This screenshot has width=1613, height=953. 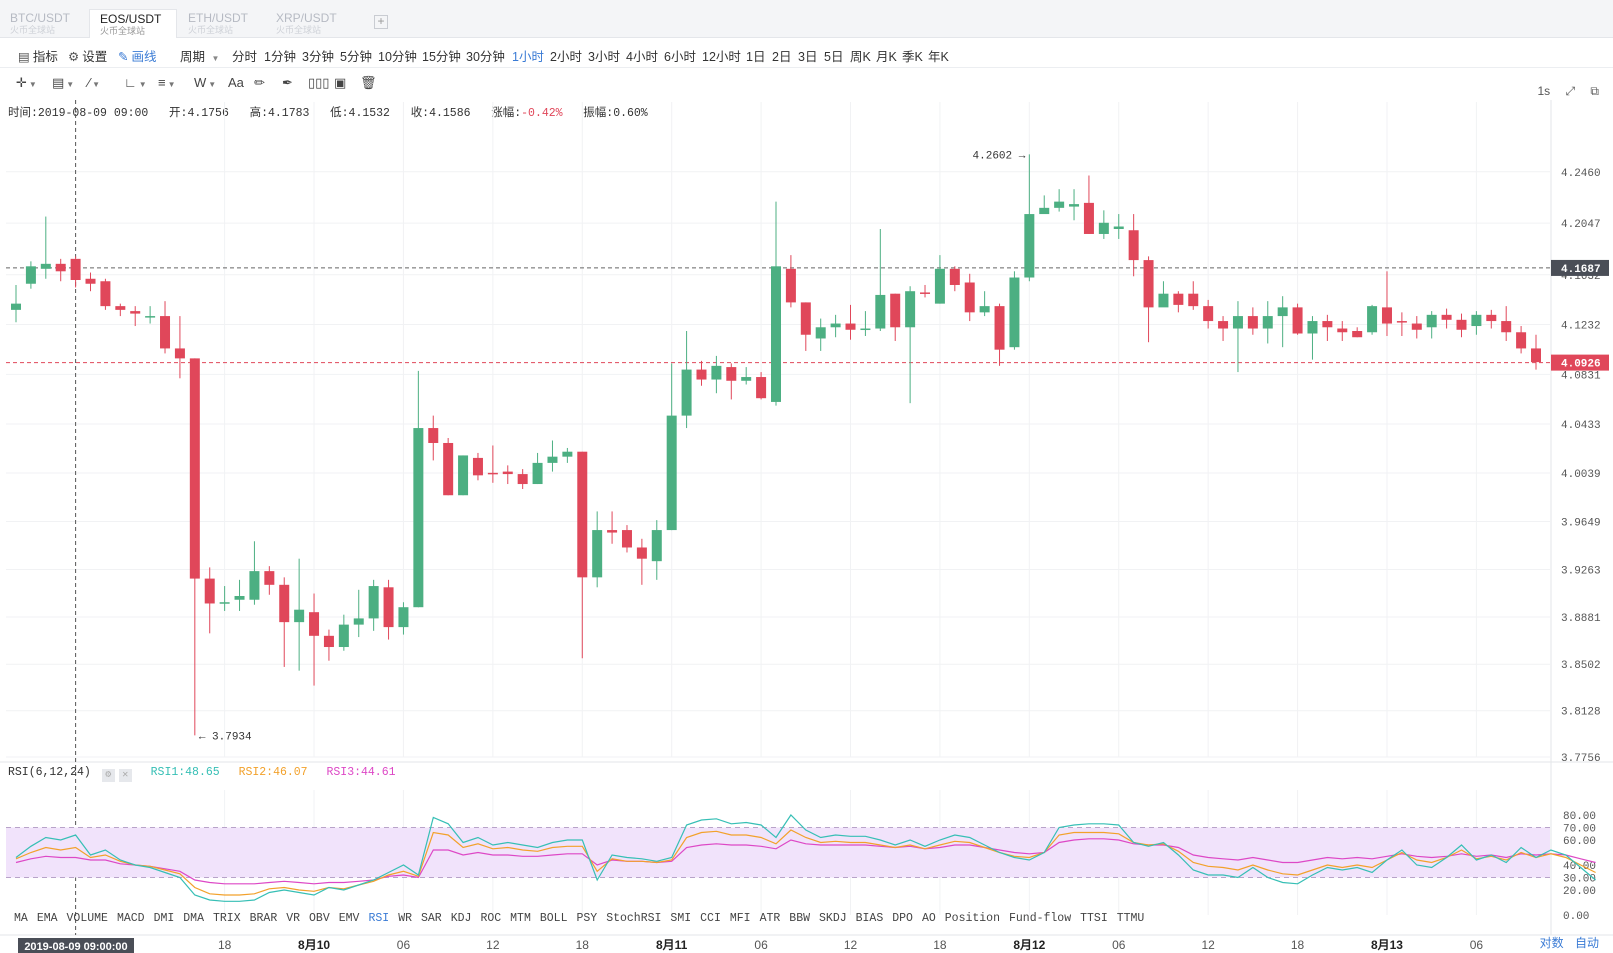 What do you see at coordinates (808, 57) in the screenshot?
I see `interval-15: 3日` at bounding box center [808, 57].